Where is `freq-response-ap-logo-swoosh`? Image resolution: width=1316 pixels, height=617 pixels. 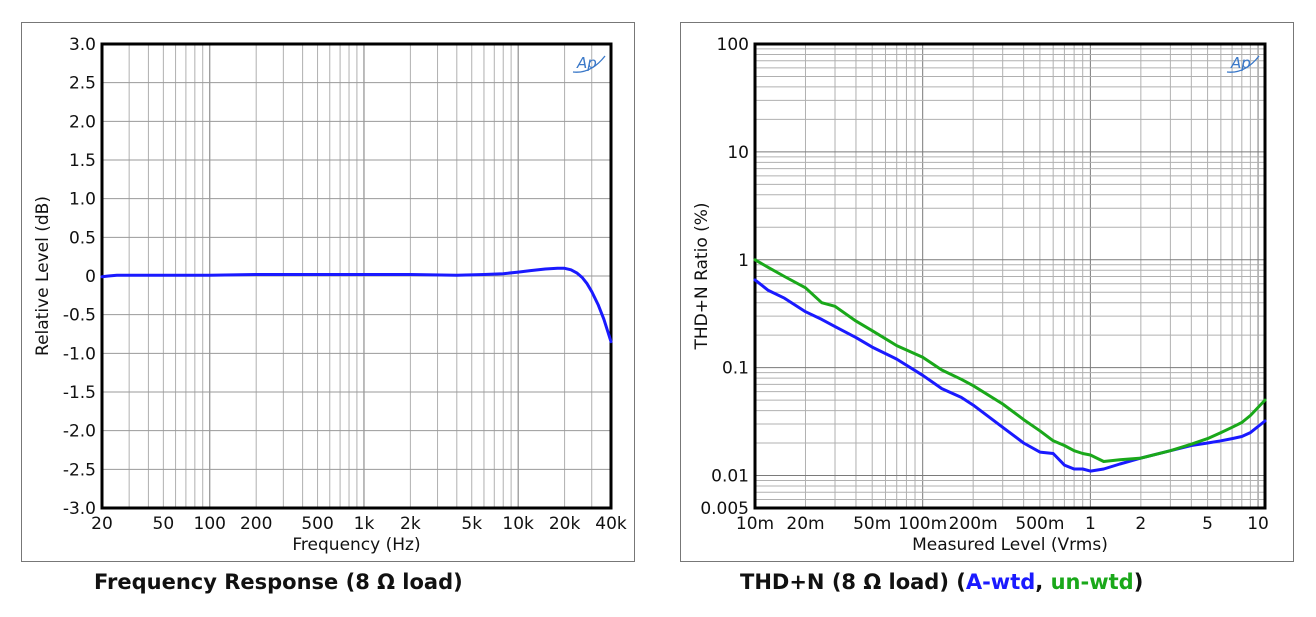 freq-response-ap-logo-swoosh is located at coordinates (589, 64).